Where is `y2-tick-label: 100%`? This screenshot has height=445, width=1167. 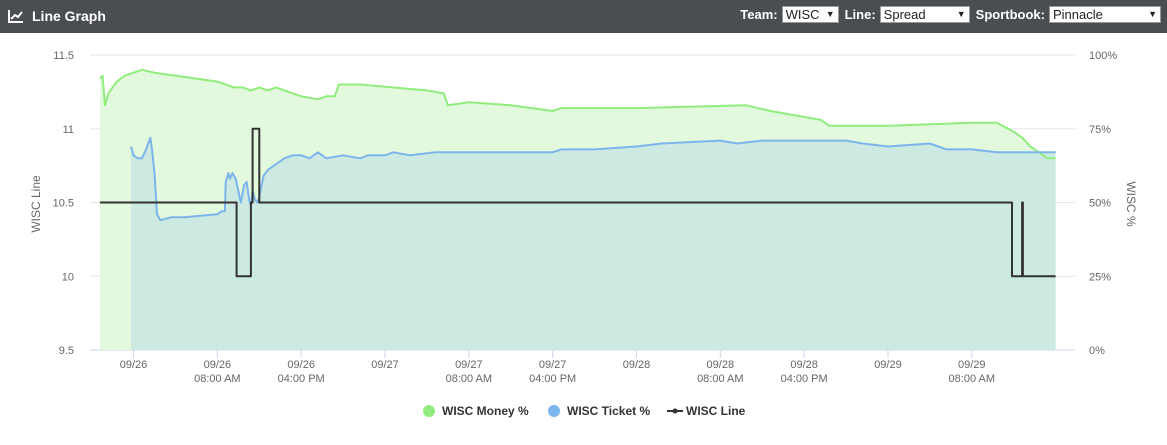 y2-tick-label: 100% is located at coordinates (1103, 56).